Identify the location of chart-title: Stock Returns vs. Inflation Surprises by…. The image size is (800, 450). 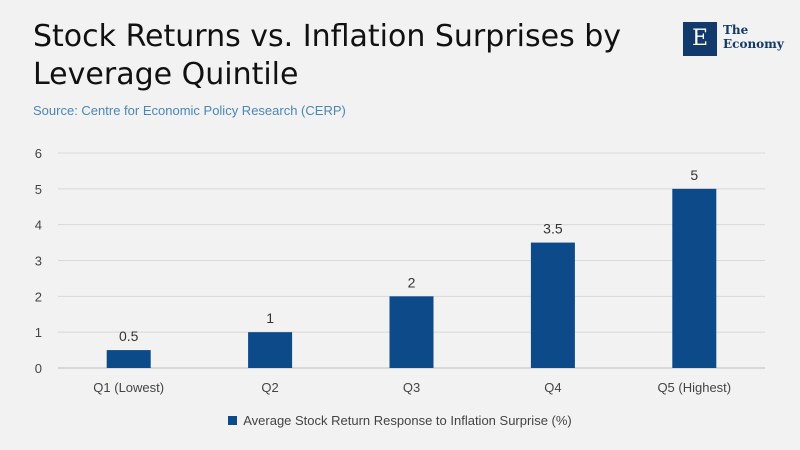
(327, 55).